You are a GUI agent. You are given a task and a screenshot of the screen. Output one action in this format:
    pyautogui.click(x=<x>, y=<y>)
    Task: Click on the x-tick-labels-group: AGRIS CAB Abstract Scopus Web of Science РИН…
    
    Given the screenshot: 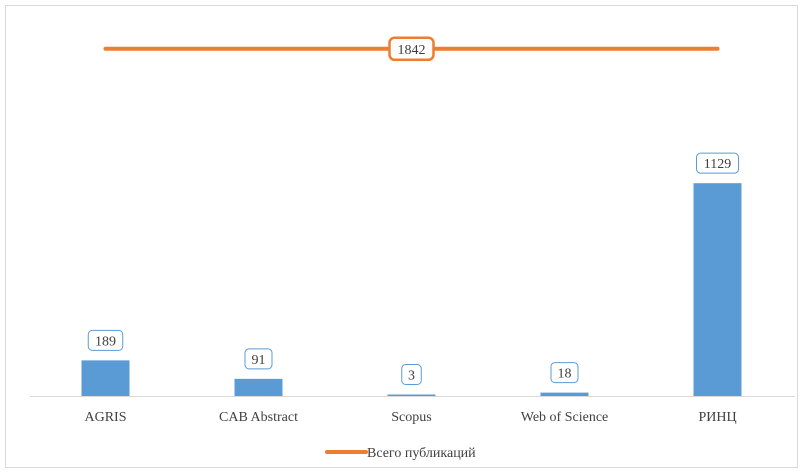 What is the action you would take?
    pyautogui.click(x=410, y=417)
    